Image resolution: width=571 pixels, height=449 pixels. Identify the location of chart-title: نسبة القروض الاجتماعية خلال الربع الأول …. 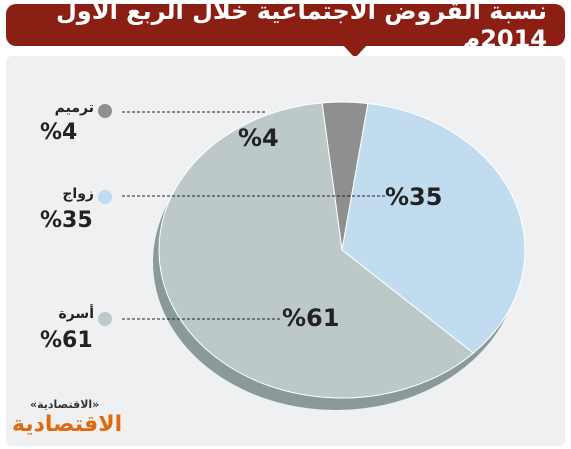
(301, 26).